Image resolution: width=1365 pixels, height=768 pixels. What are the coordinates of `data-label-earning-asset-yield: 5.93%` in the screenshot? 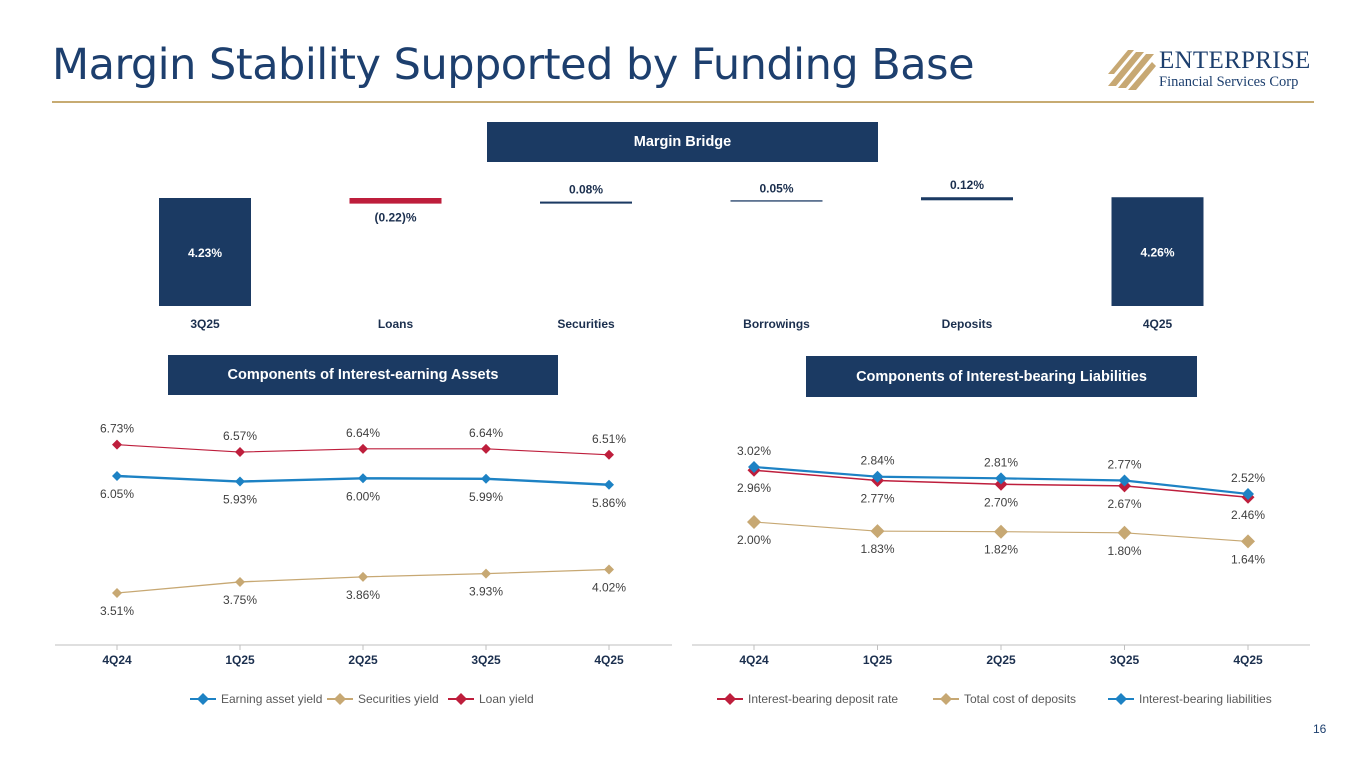 It's located at (240, 500).